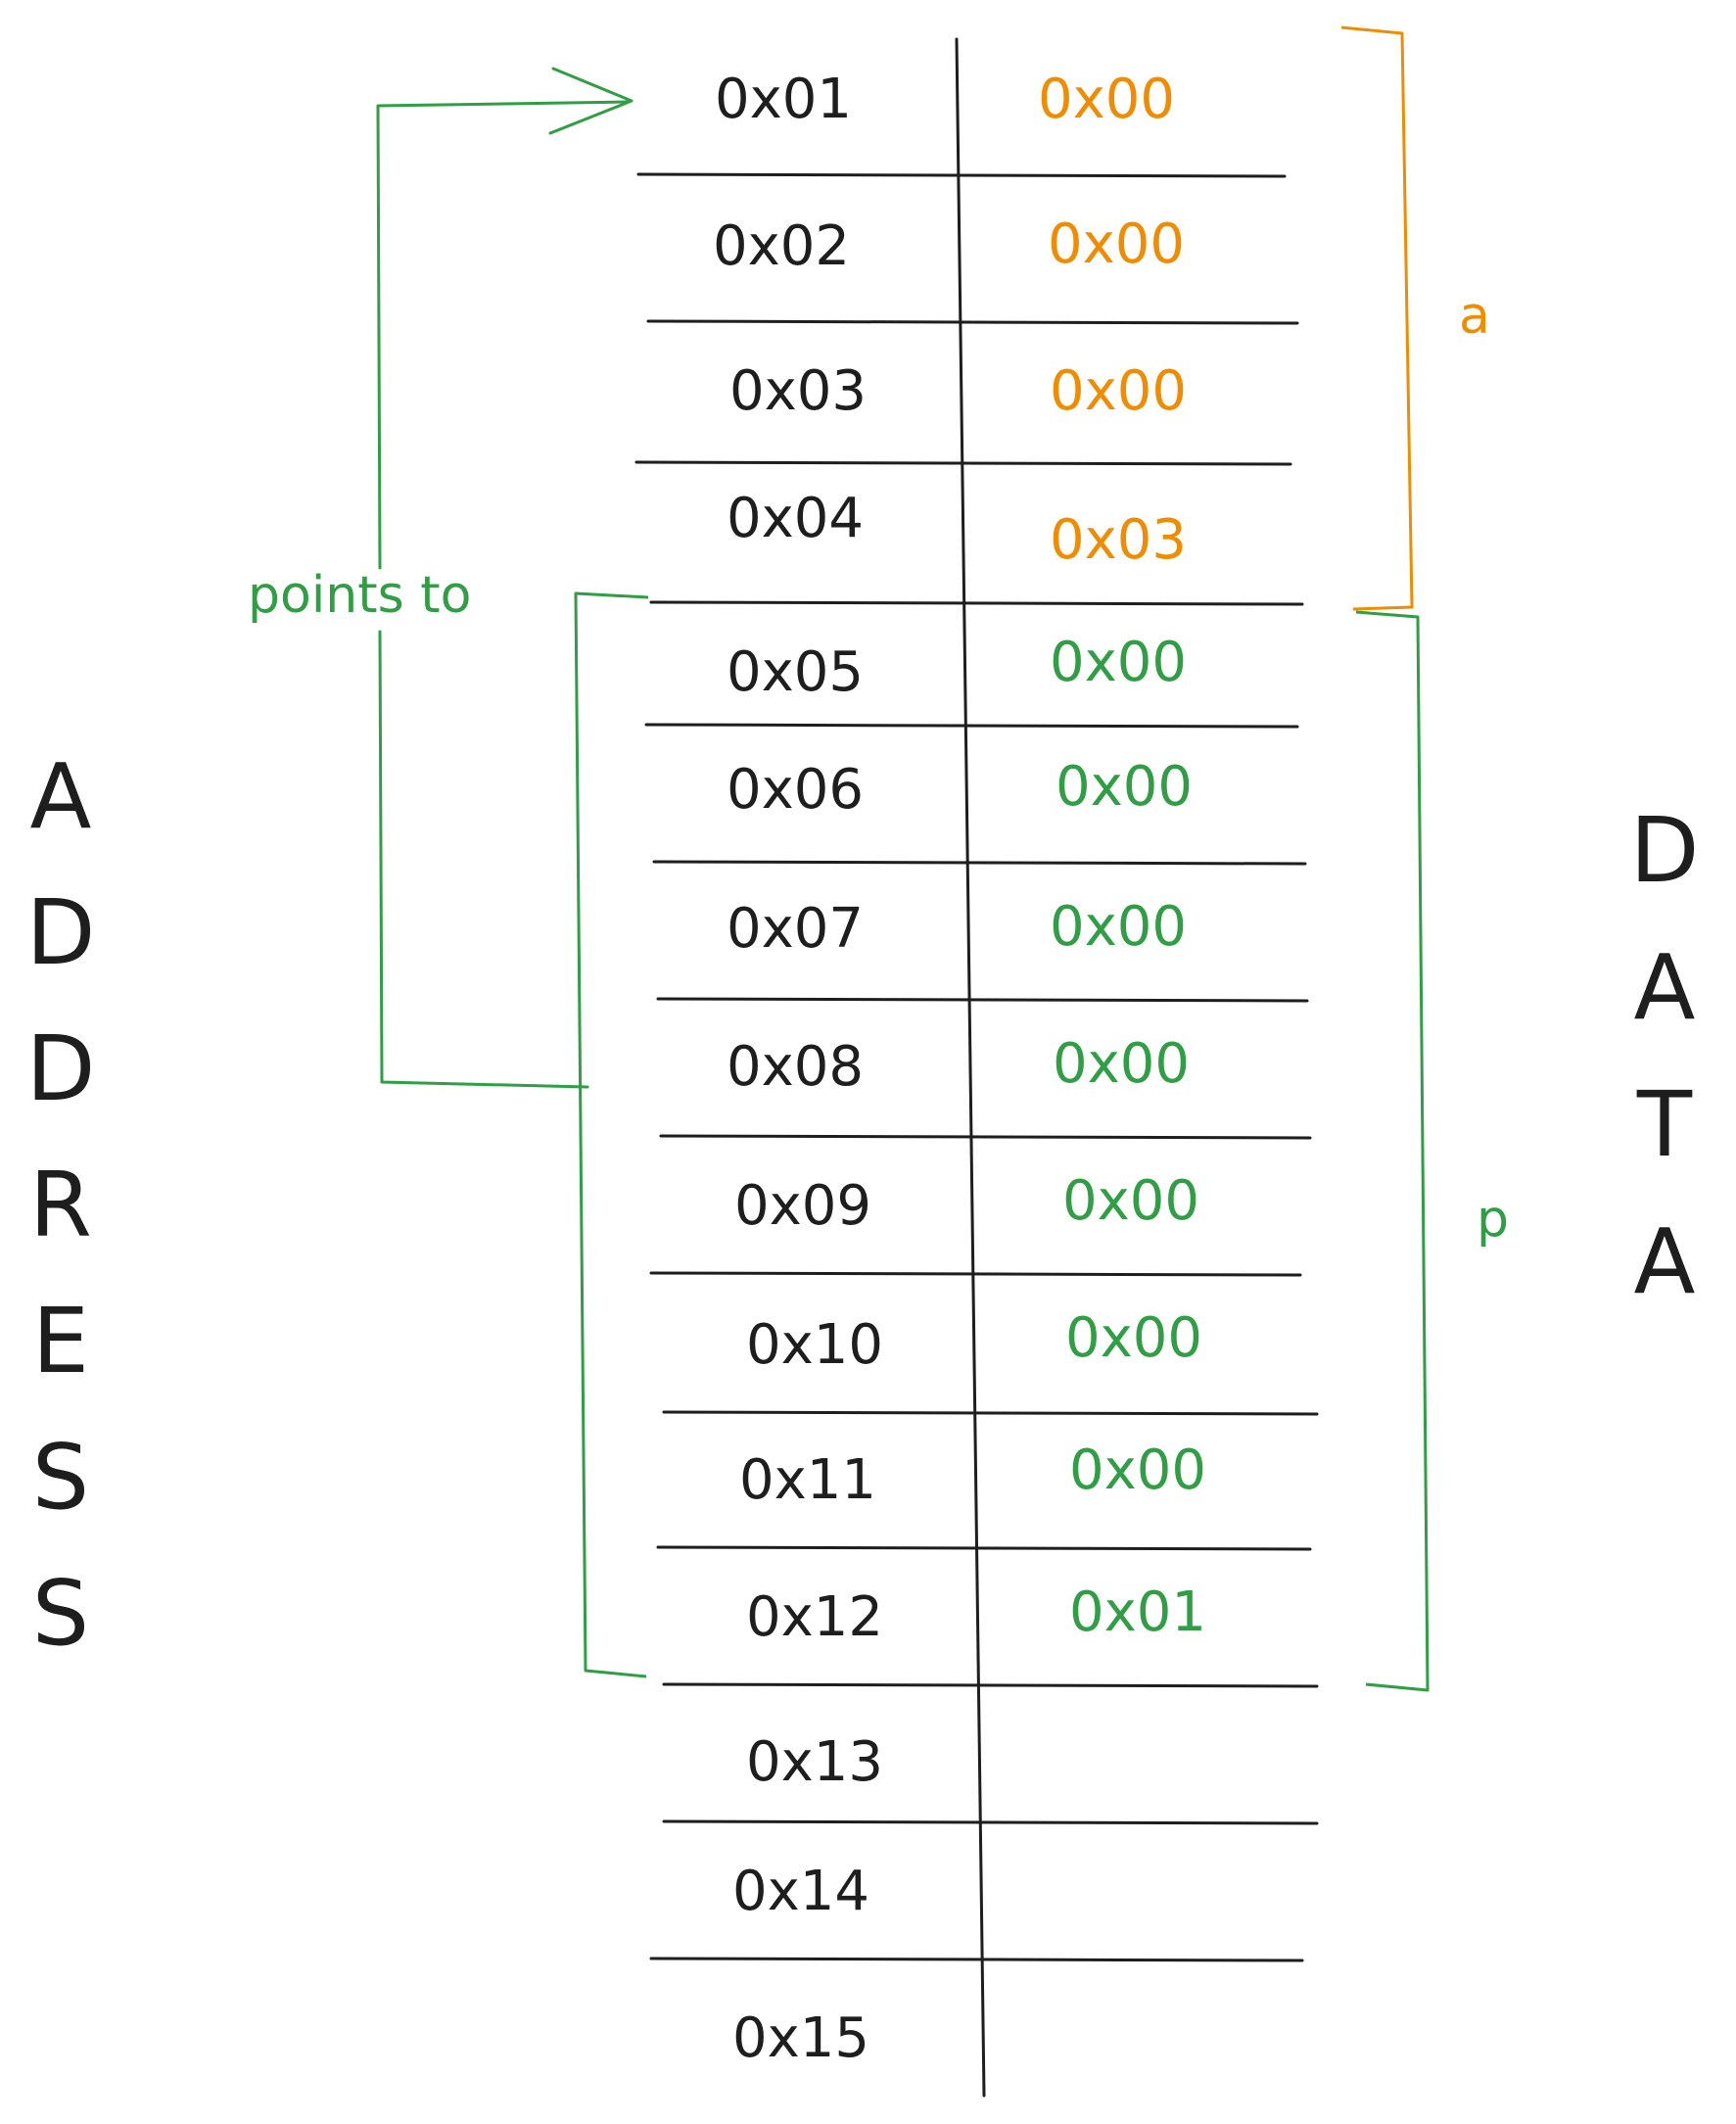  Describe the element at coordinates (1665, 1124) in the screenshot. I see `data-axis-letter: T` at that location.